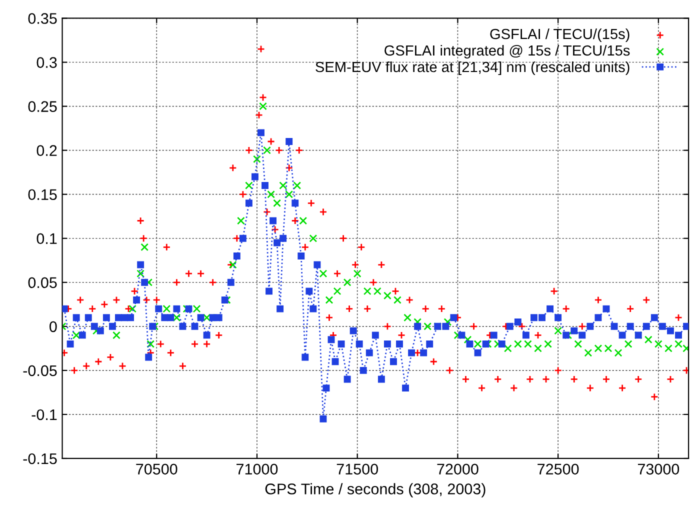 The width and height of the screenshot is (692, 521). Describe the element at coordinates (457, 469) in the screenshot. I see `x-tick-label: 72000` at that location.